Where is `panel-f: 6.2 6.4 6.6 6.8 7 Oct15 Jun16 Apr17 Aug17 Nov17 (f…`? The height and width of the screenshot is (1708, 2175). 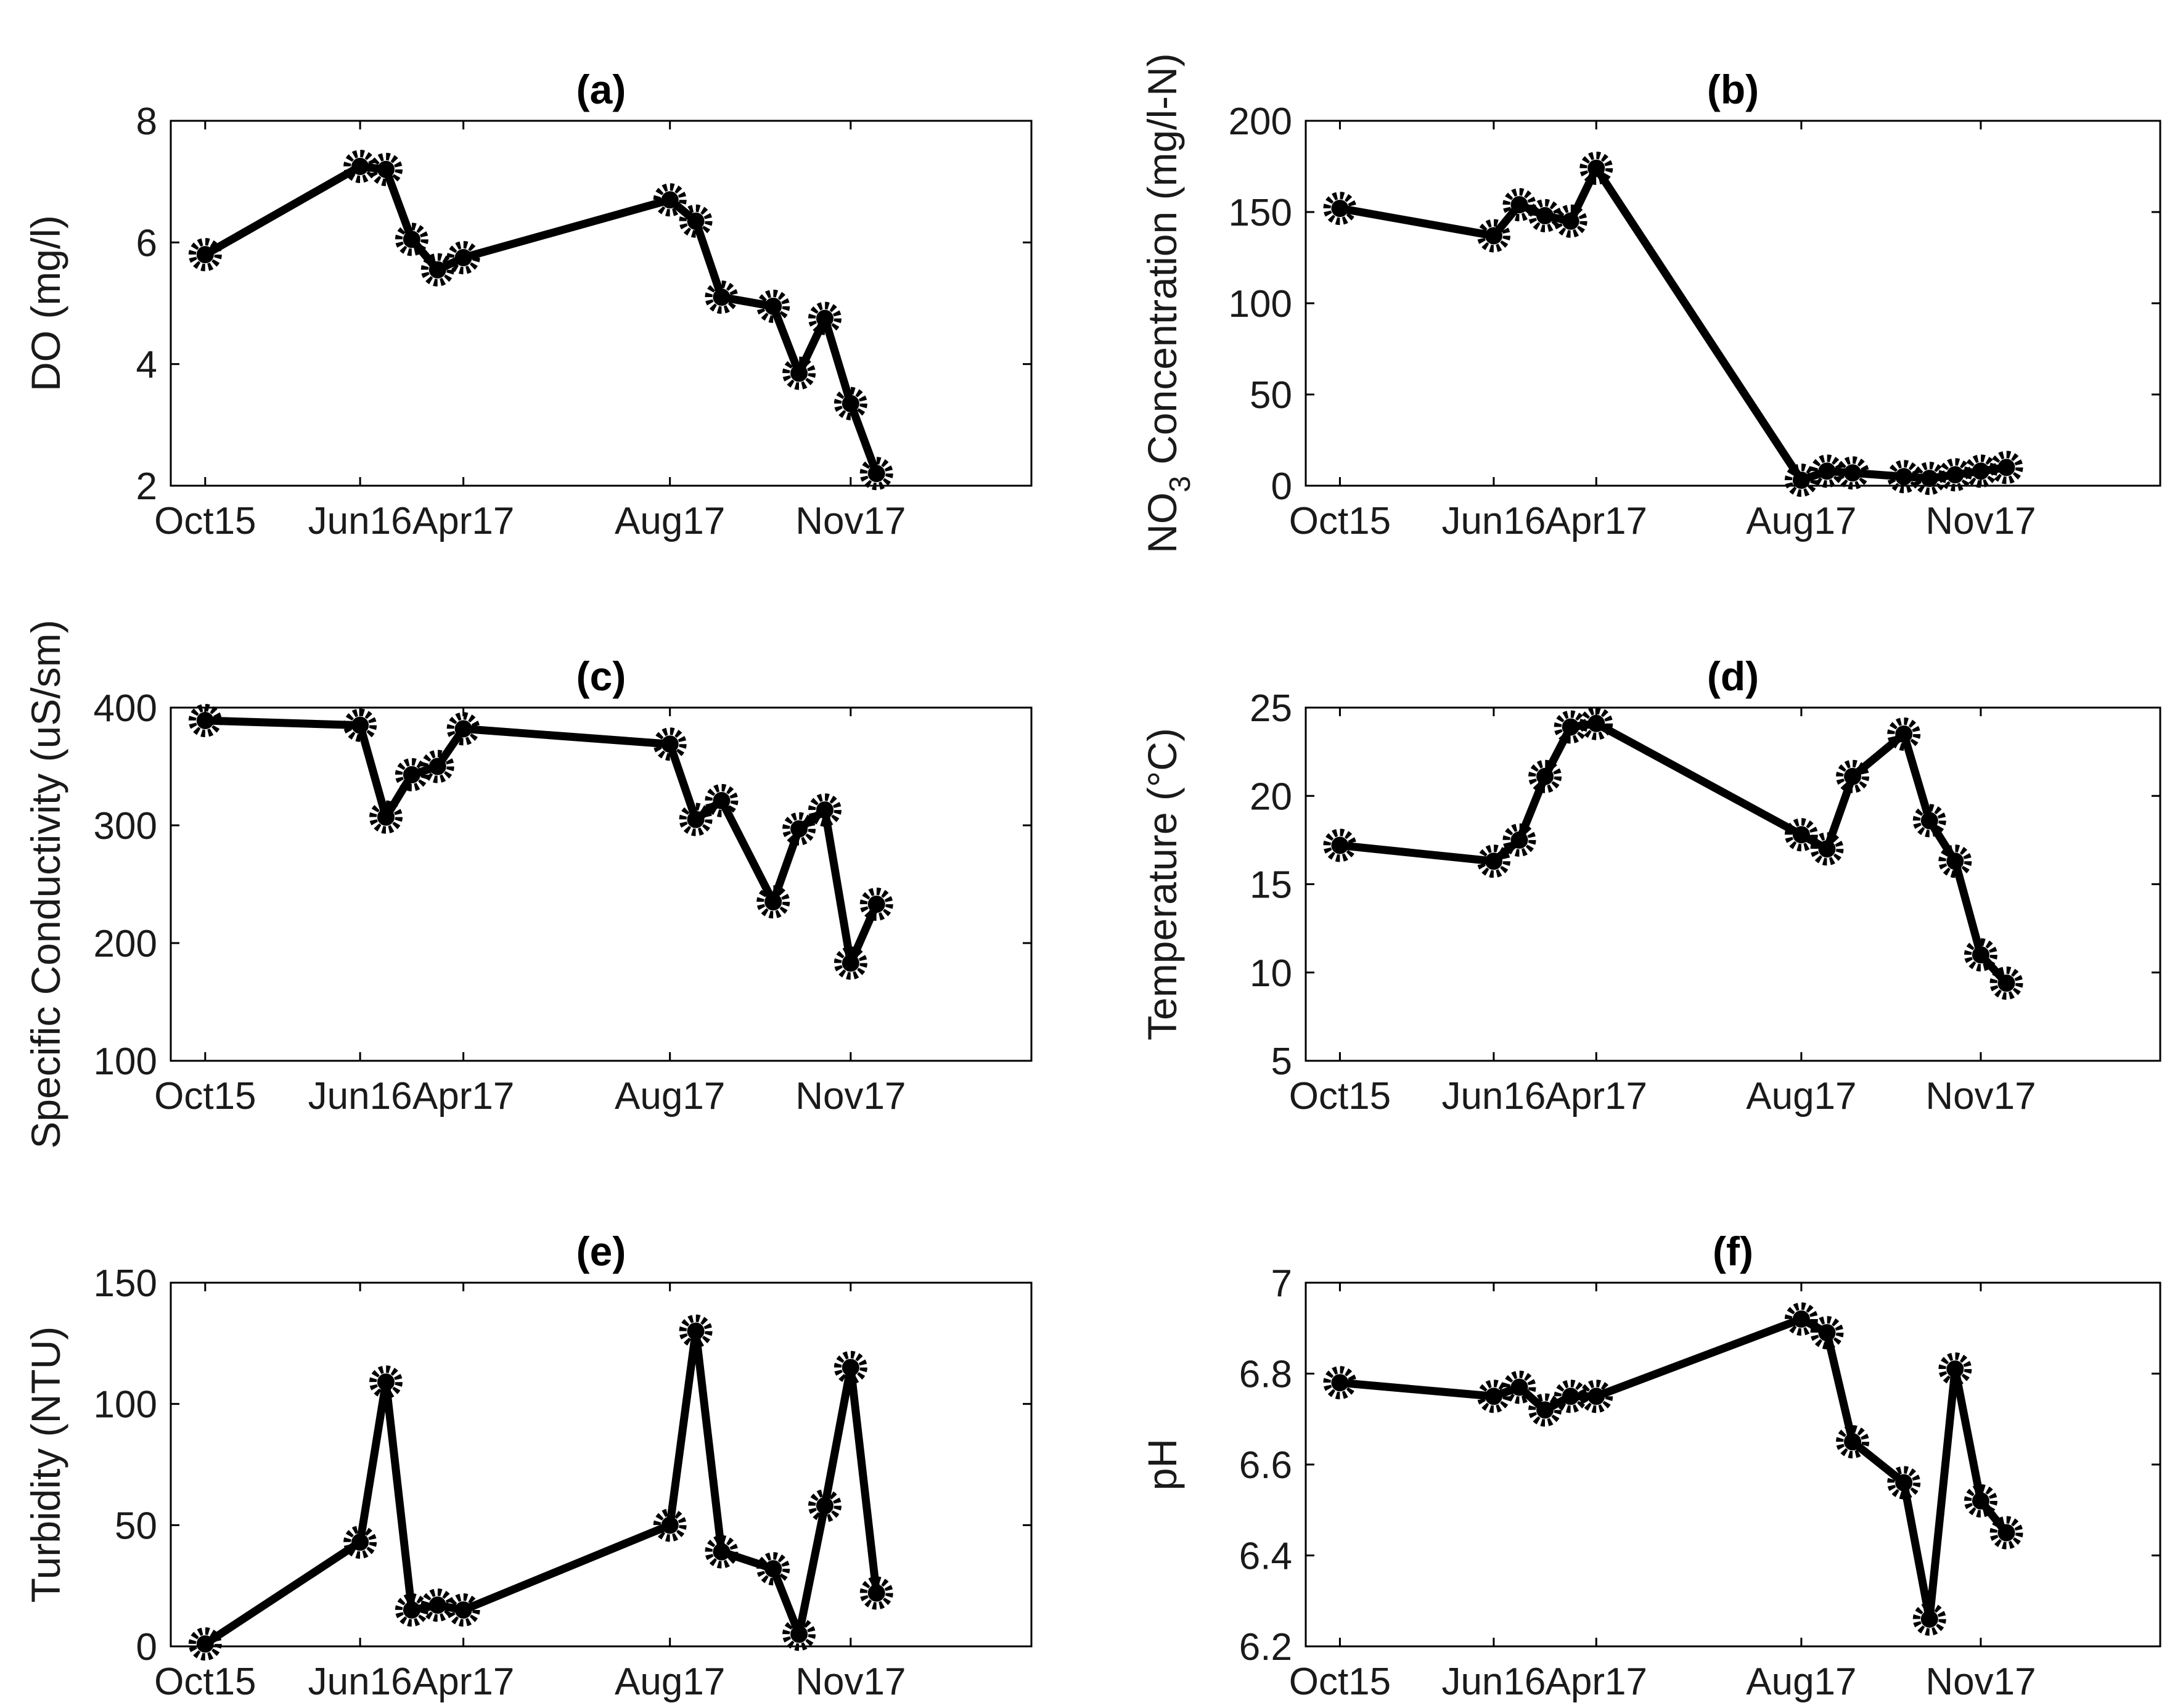
panel-f: 6.2 6.4 6.6 6.8 7 Oct15 Jun16 Apr17 Aug17 Nov17 (f… is located at coordinates (1650, 1465).